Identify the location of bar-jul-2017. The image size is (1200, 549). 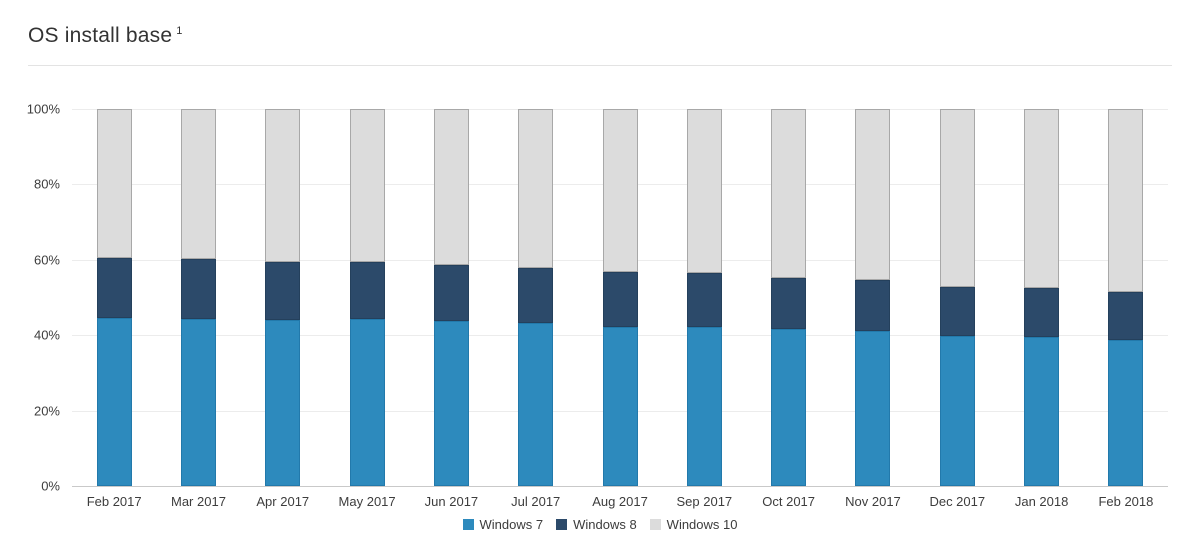
(536, 297).